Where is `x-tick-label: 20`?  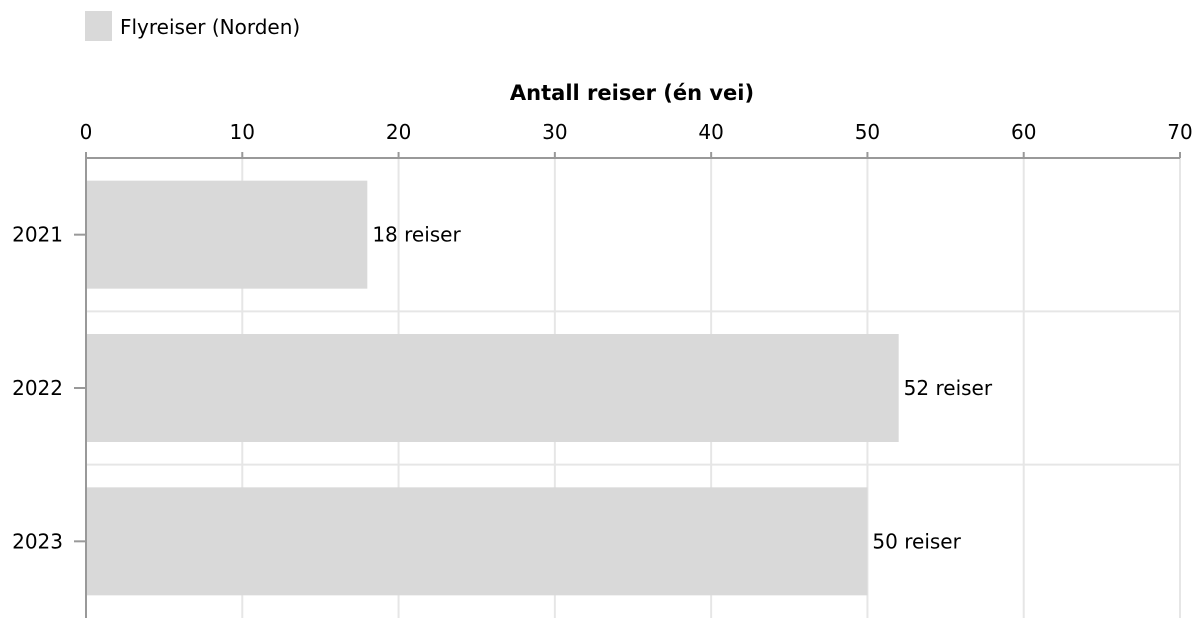 x-tick-label: 20 is located at coordinates (398, 132).